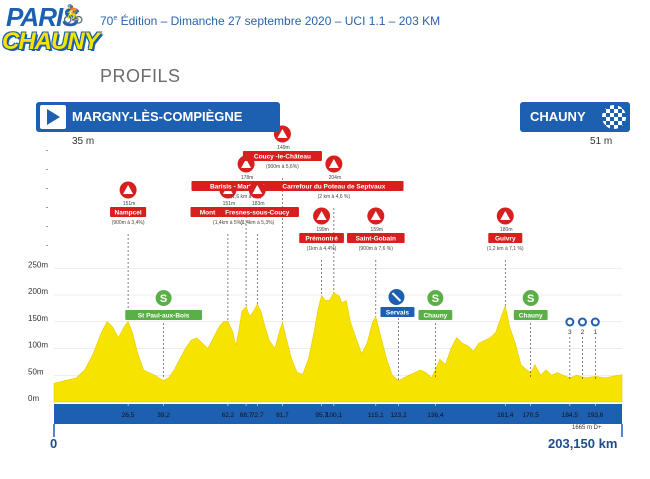 This screenshot has height=479, width=650. Describe the element at coordinates (601, 141) in the screenshot. I see `finish-altitude: 51 m` at that location.